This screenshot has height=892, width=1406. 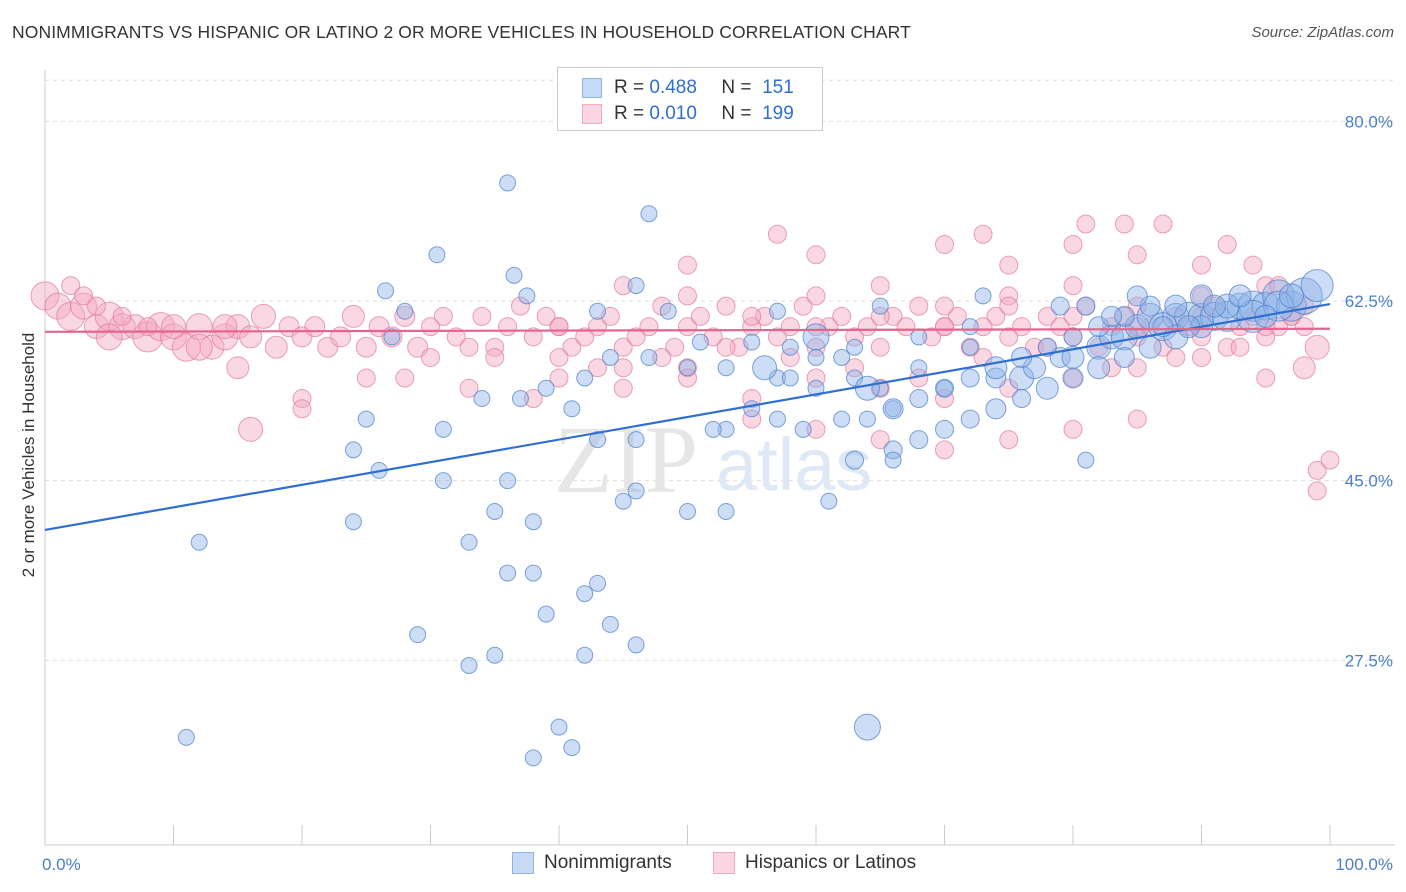 I want to click on legend-r-label: R =, so click(x=629, y=87).